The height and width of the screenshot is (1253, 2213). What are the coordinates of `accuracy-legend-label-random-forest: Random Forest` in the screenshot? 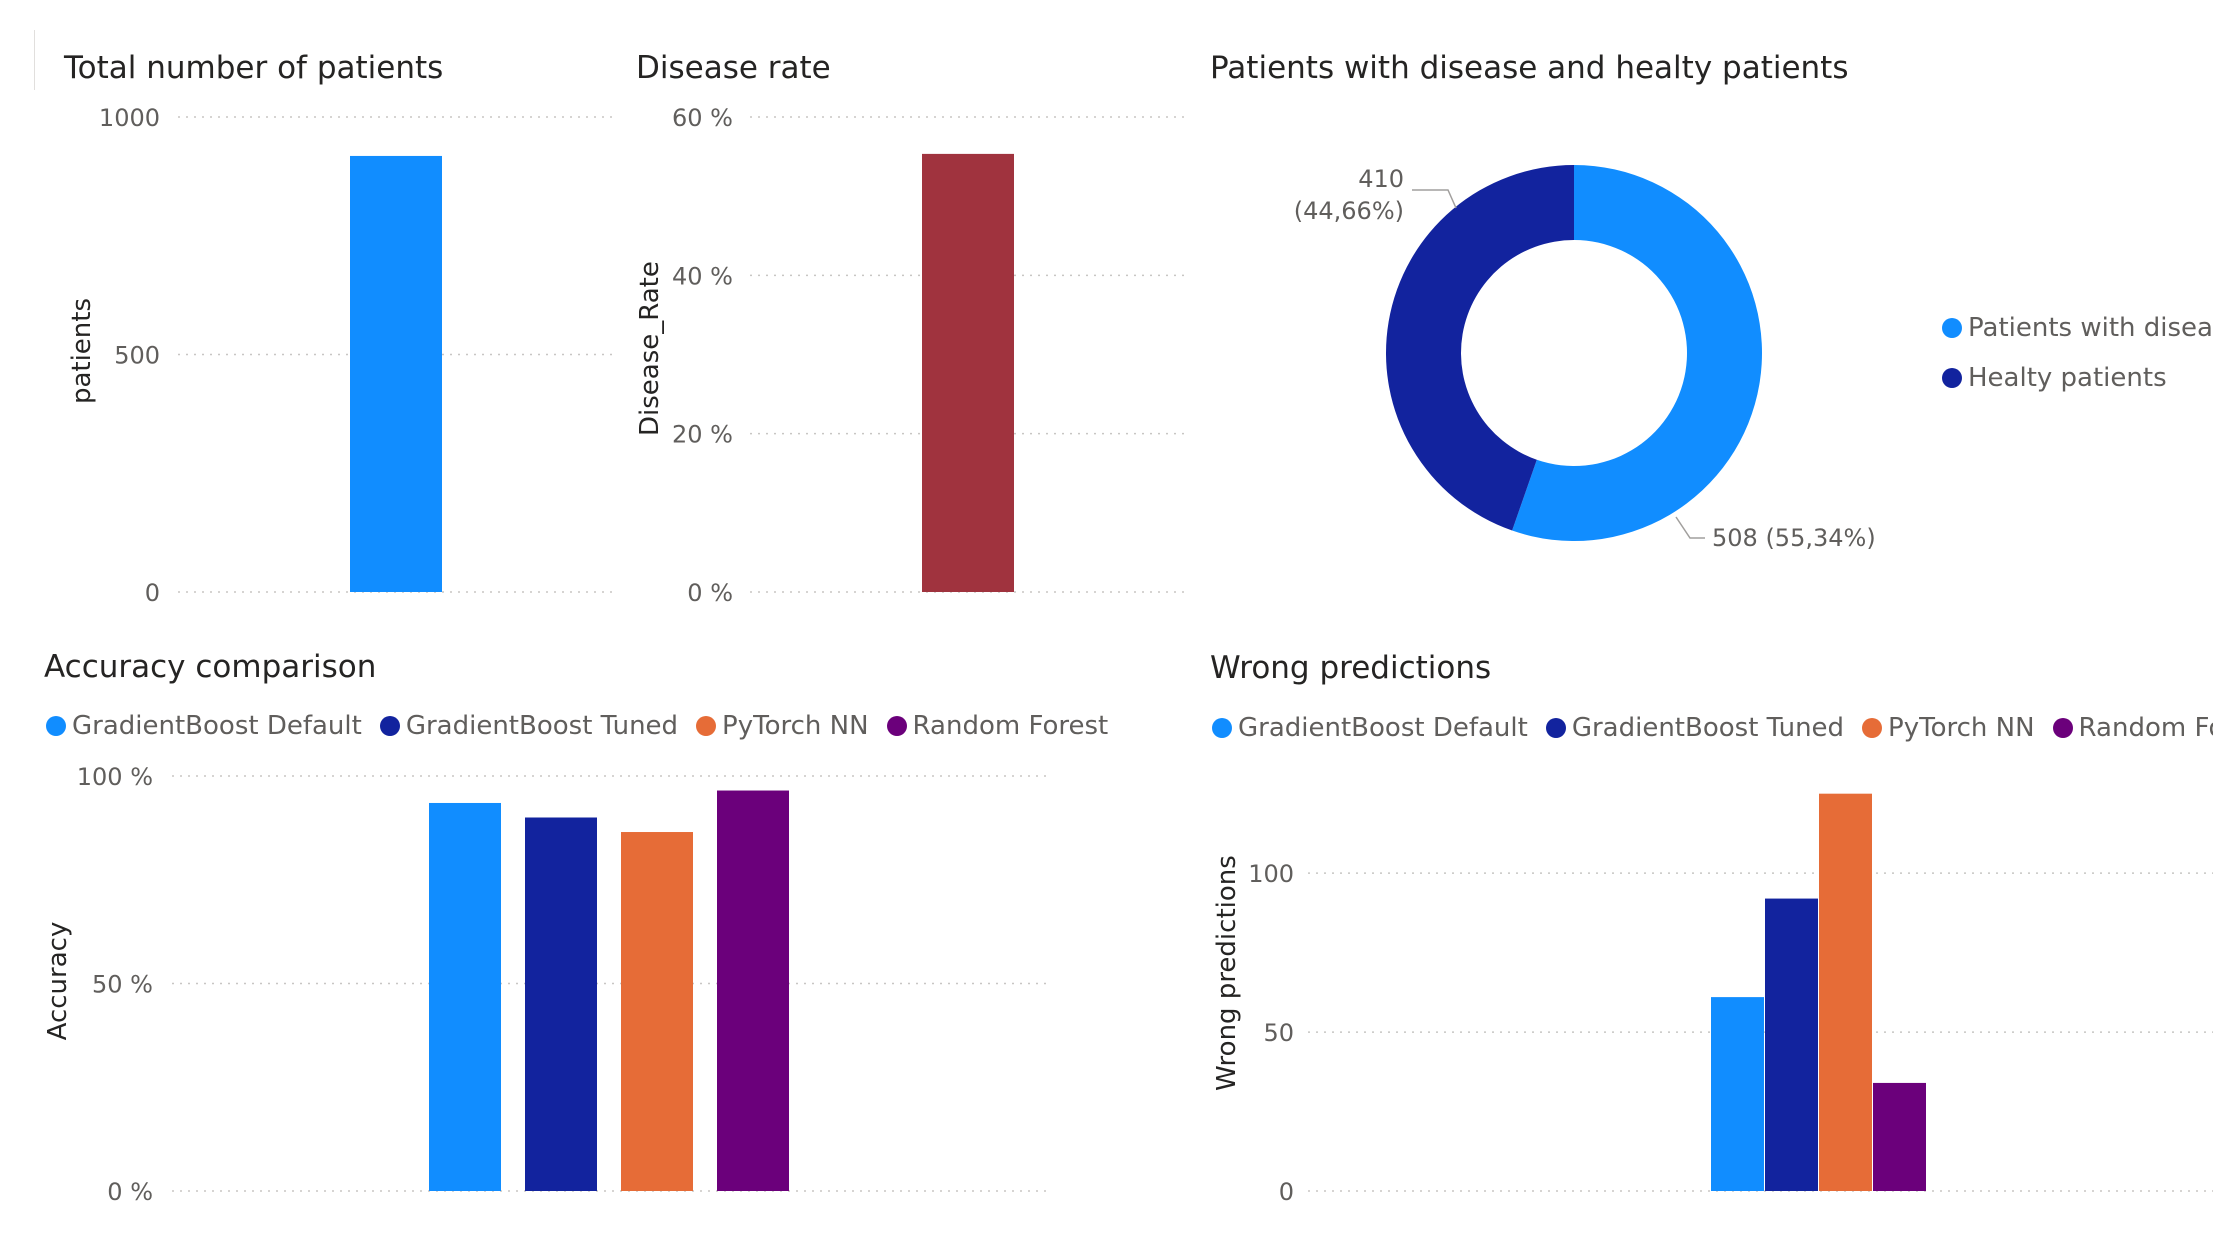 It's located at (1010, 726).